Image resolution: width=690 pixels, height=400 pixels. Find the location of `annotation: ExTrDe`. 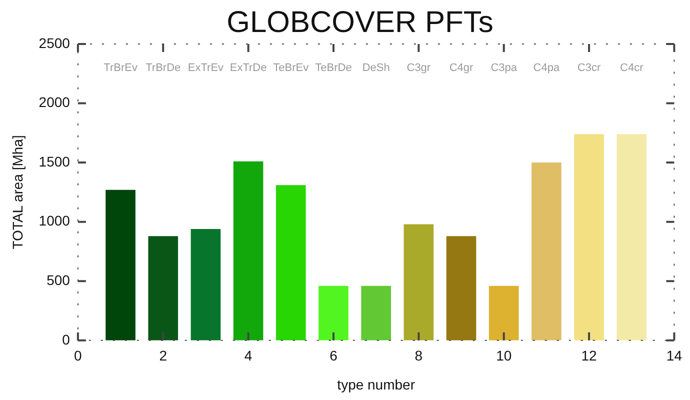

annotation: ExTrDe is located at coordinates (248, 68).